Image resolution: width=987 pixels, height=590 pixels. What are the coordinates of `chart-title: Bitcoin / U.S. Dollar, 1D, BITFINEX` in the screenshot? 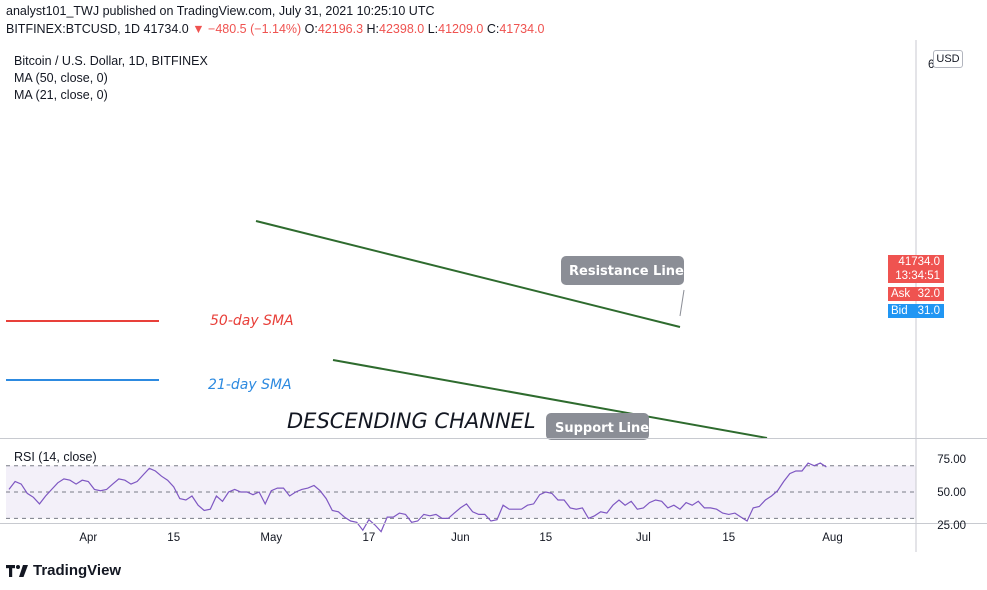 It's located at (111, 61).